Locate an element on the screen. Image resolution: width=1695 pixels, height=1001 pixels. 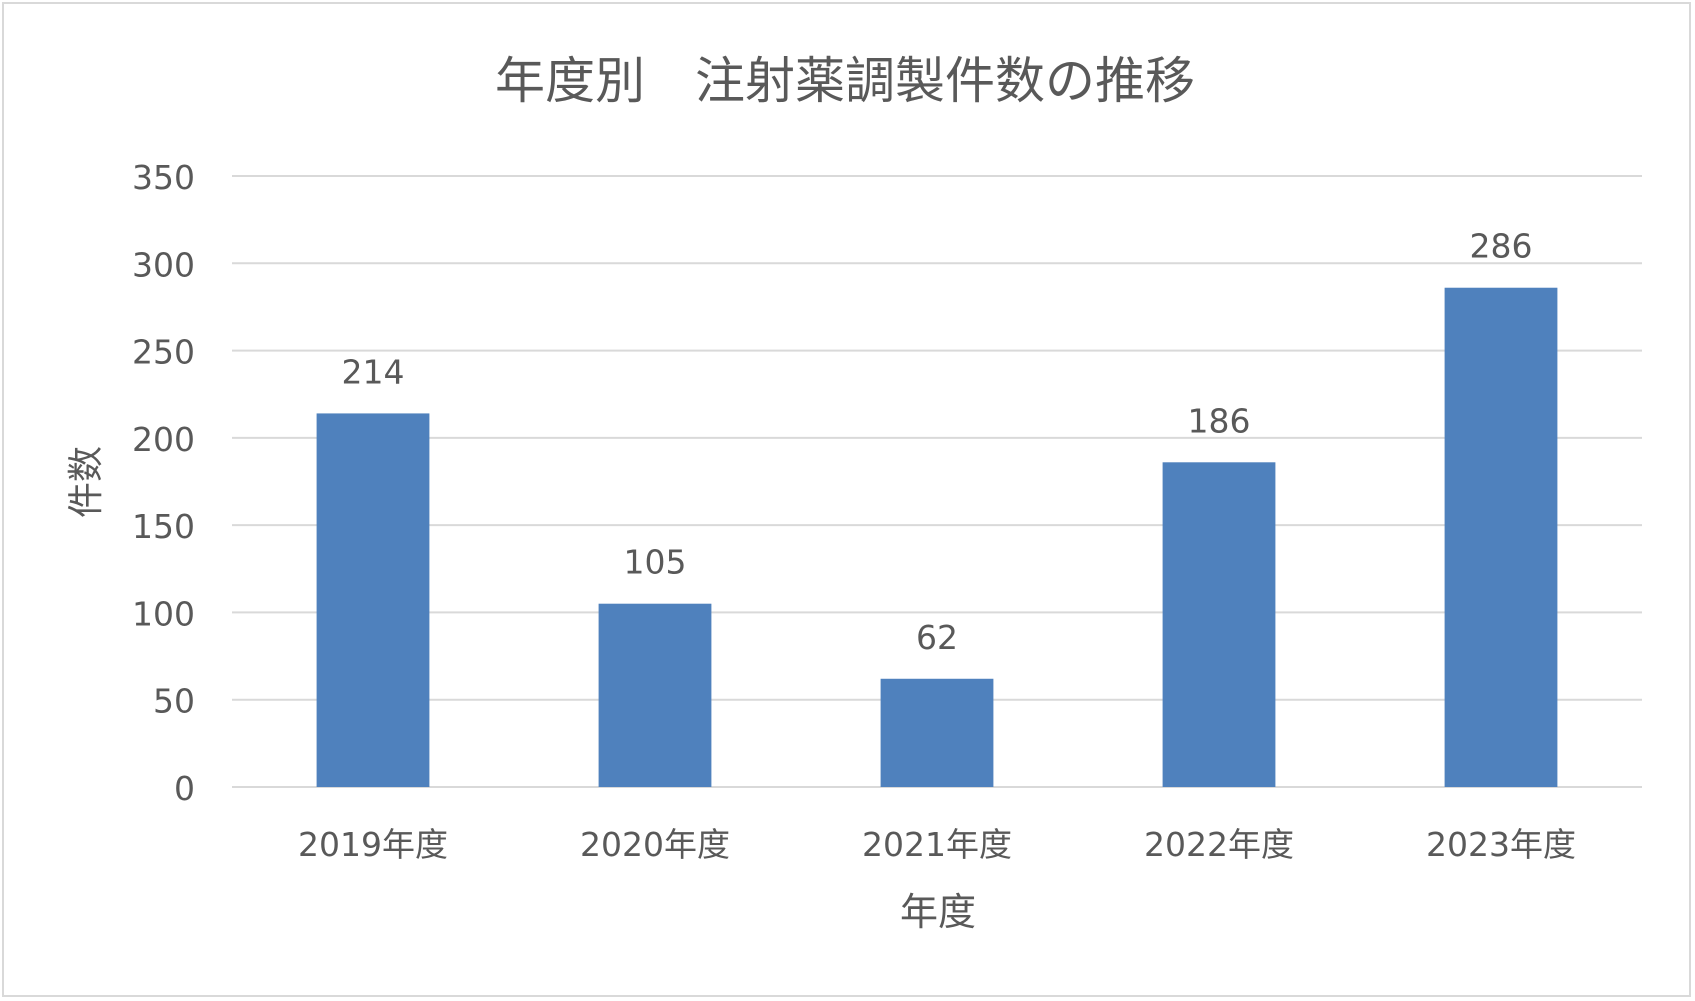
x-tick-label: 2020年度 is located at coordinates (655, 844).